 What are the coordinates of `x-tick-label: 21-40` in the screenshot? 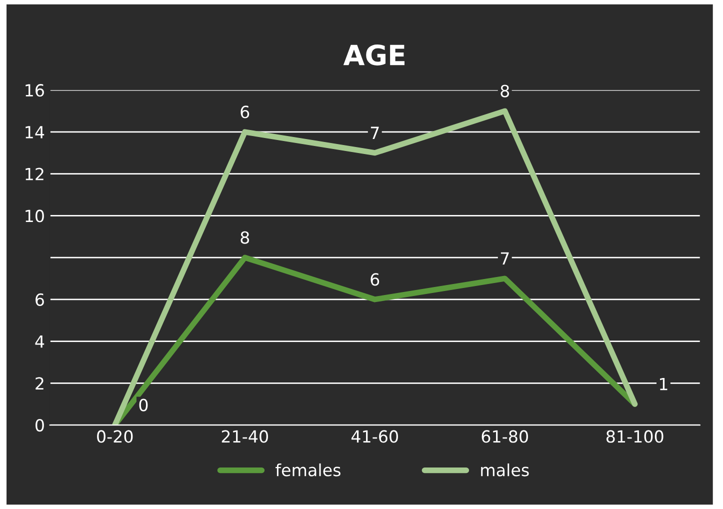 It's located at (245, 436).